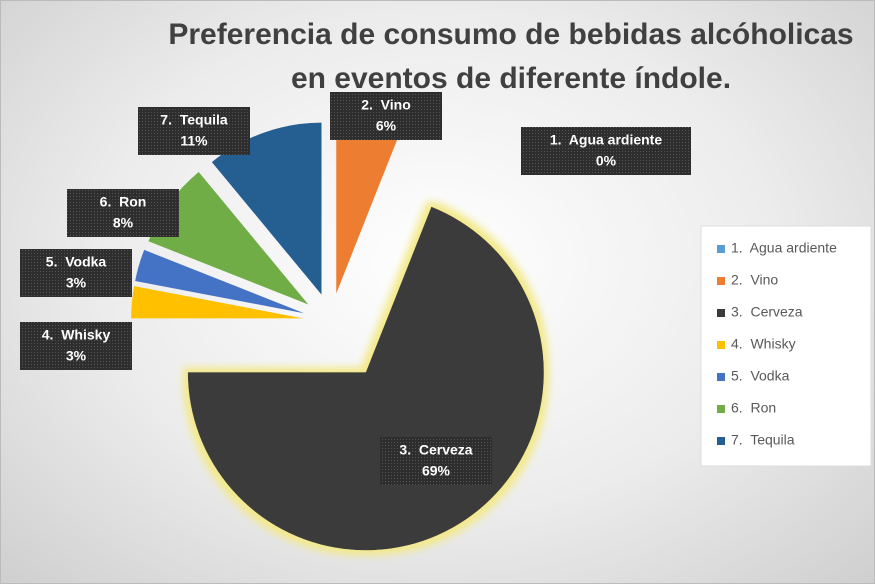  I want to click on data-label-category: 4. Whisky, so click(76, 335).